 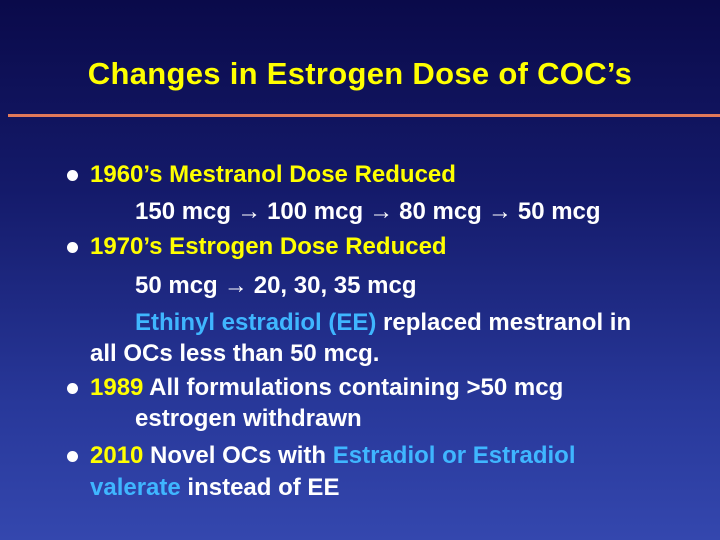 I want to click on valerate-term: valerate, so click(x=135, y=487).